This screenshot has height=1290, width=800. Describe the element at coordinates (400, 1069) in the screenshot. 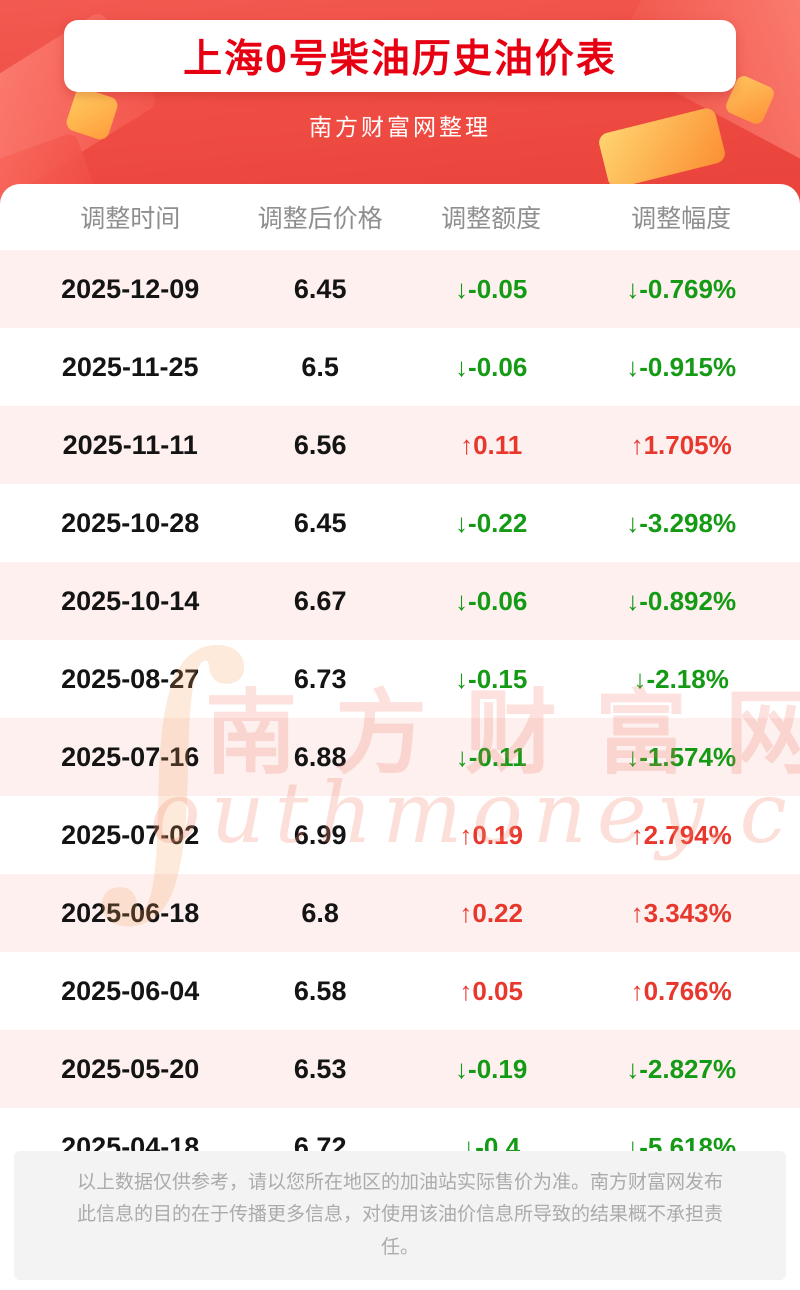

I see `table-row: 2025-05-20 6.53 ↓-0.19 ↓-2.827%` at that location.